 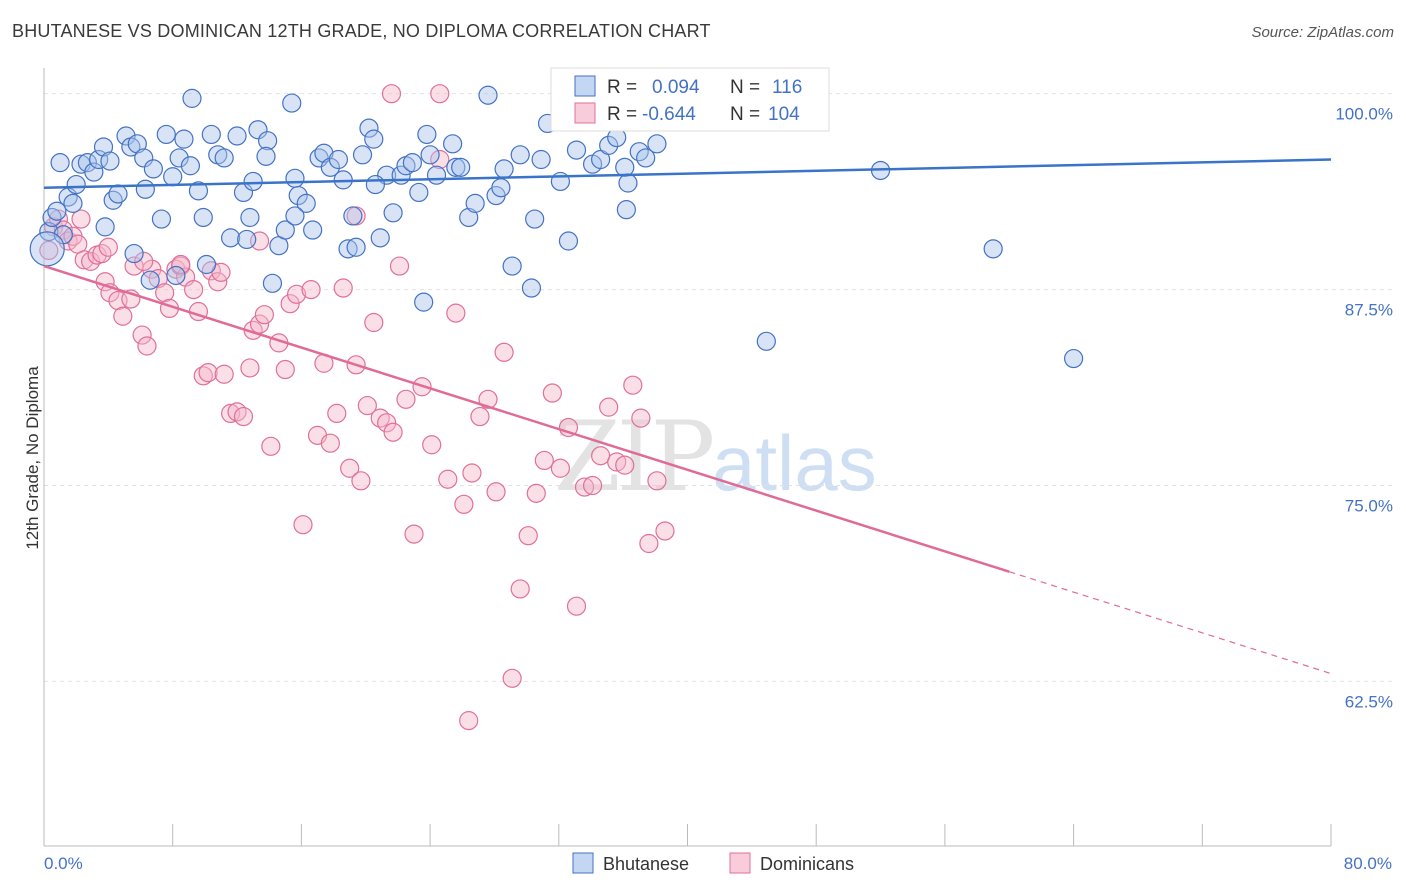 I want to click on watermark: ZIP atlas, so click(x=715, y=457).